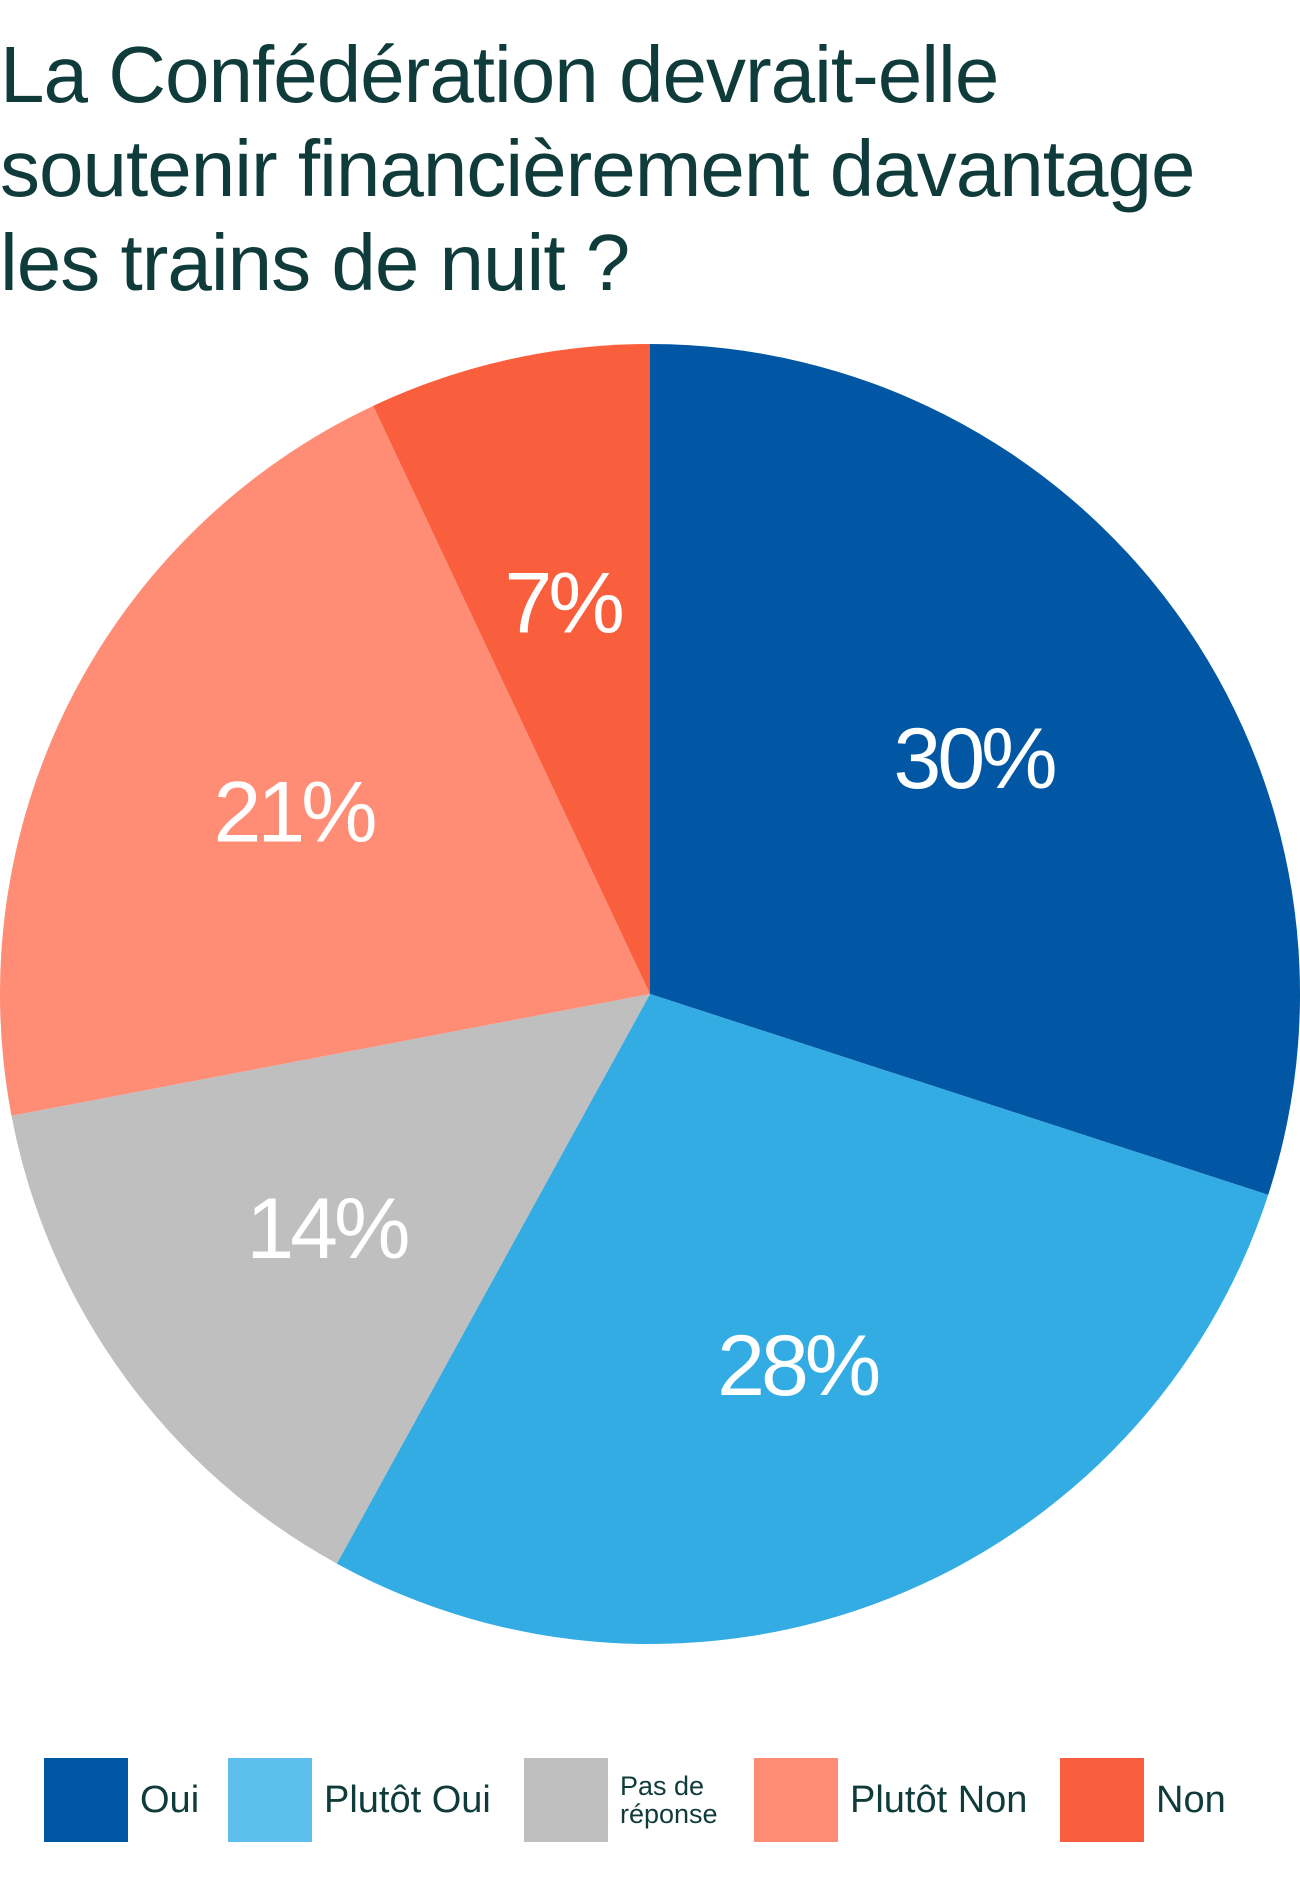 This screenshot has width=1300, height=1890. Describe the element at coordinates (86, 1800) in the screenshot. I see `legend-swatch-oui` at that location.